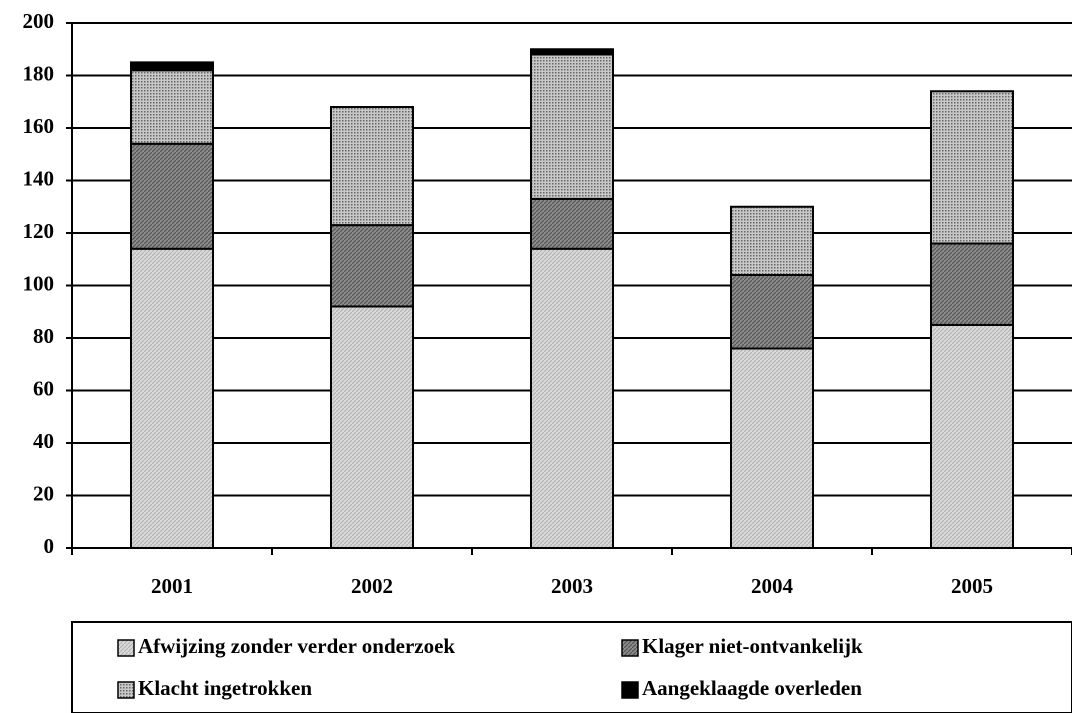 This screenshot has height=713, width=1072. I want to click on x-tick-label: 2004, so click(772, 586).